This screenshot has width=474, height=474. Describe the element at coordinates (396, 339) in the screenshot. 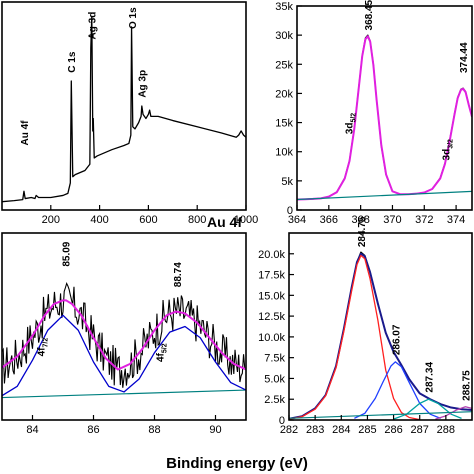

I see `peak-position-label: 286.07` at that location.